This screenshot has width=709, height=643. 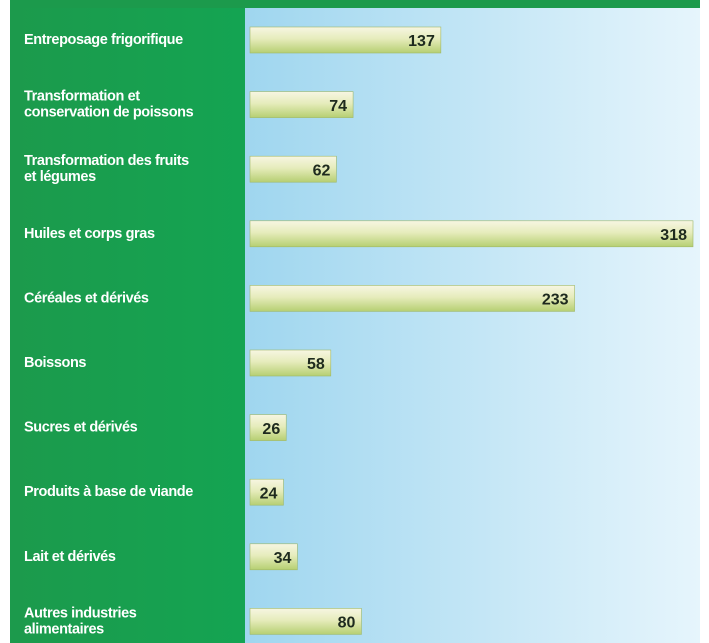 I want to click on category-line: Produits à base de viande, so click(x=108, y=492).